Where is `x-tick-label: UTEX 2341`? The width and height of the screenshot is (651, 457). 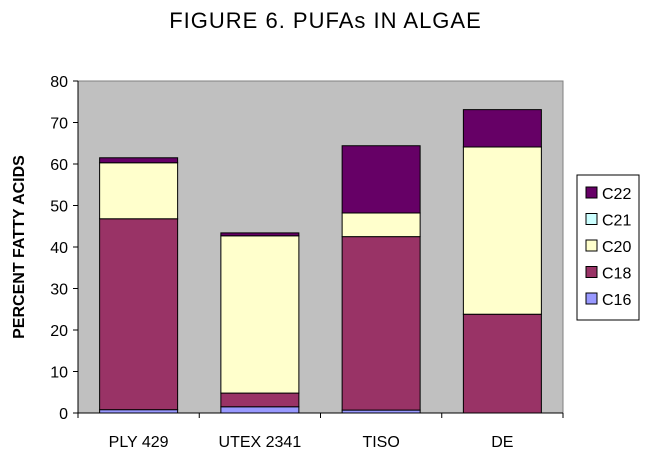 x-tick-label: UTEX 2341 is located at coordinates (260, 442).